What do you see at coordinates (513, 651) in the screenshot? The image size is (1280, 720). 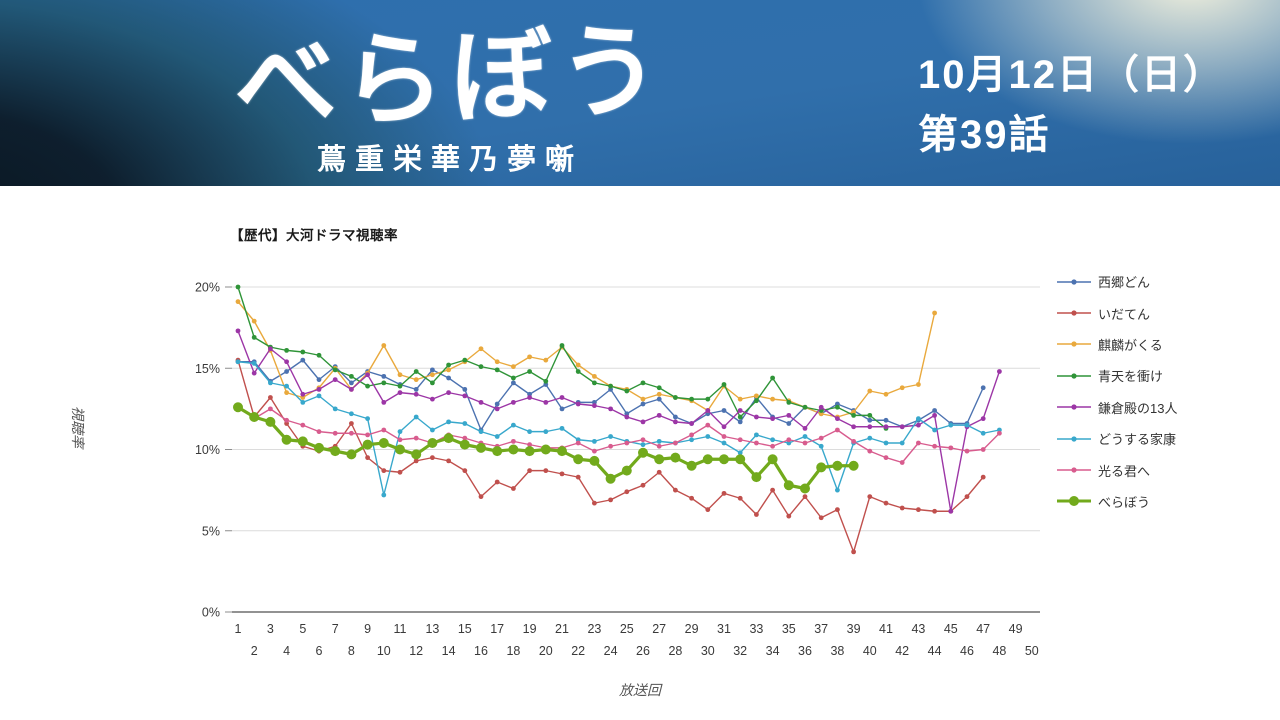 I see `x-tick-label: 18` at bounding box center [513, 651].